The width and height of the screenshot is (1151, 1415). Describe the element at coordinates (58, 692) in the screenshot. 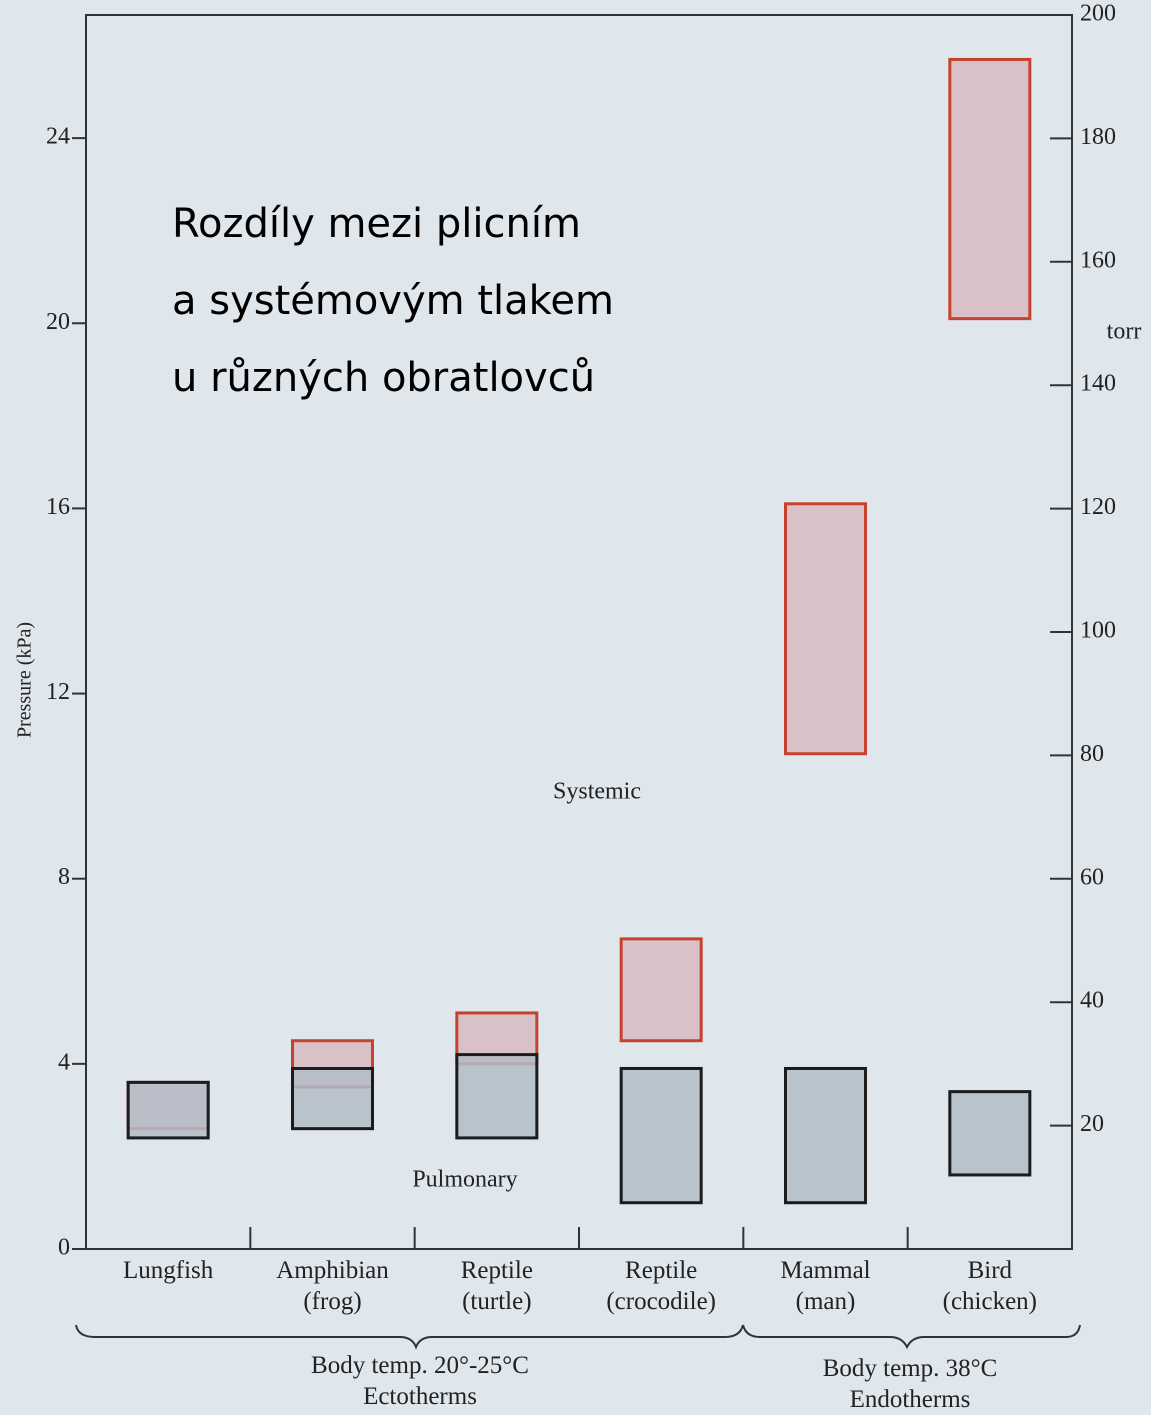

I see `y-tick-label: 12` at that location.